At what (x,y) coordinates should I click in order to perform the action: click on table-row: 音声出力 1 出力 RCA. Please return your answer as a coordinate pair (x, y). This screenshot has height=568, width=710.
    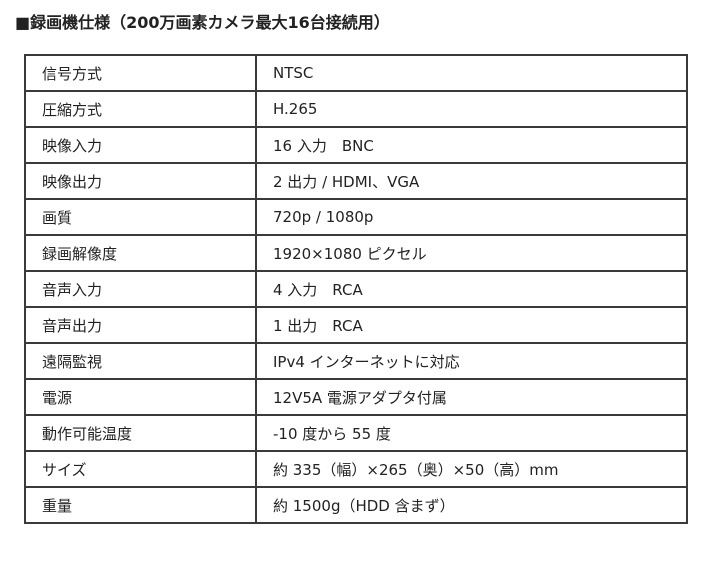
    Looking at the image, I should click on (356, 325).